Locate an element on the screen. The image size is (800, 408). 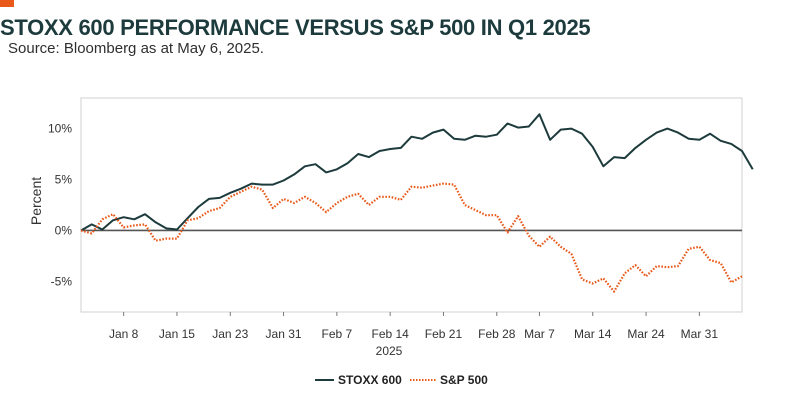
y-tick-label: 10% is located at coordinates (60, 129).